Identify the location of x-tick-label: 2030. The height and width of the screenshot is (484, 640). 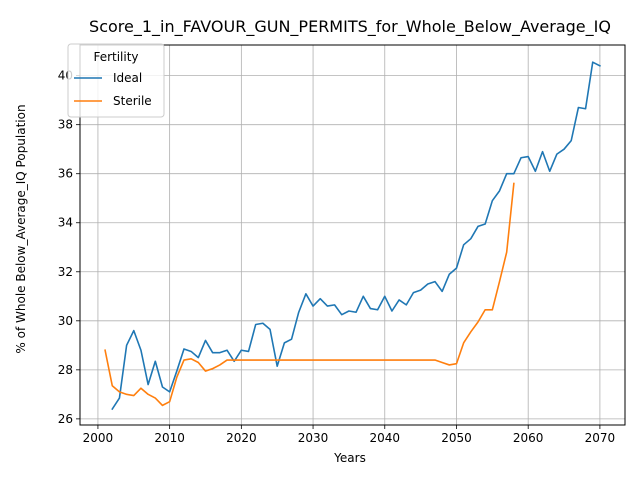
(313, 438).